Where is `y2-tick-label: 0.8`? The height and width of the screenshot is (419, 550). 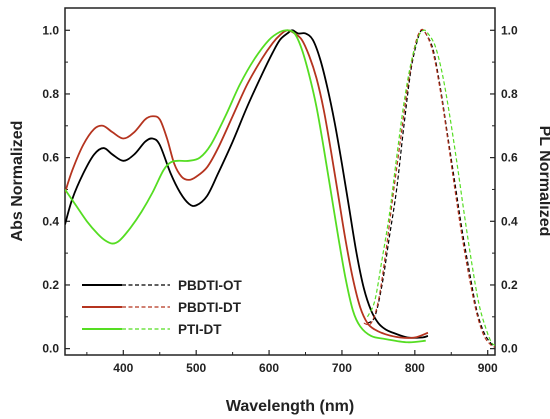 y2-tick-label: 0.8 is located at coordinates (509, 94).